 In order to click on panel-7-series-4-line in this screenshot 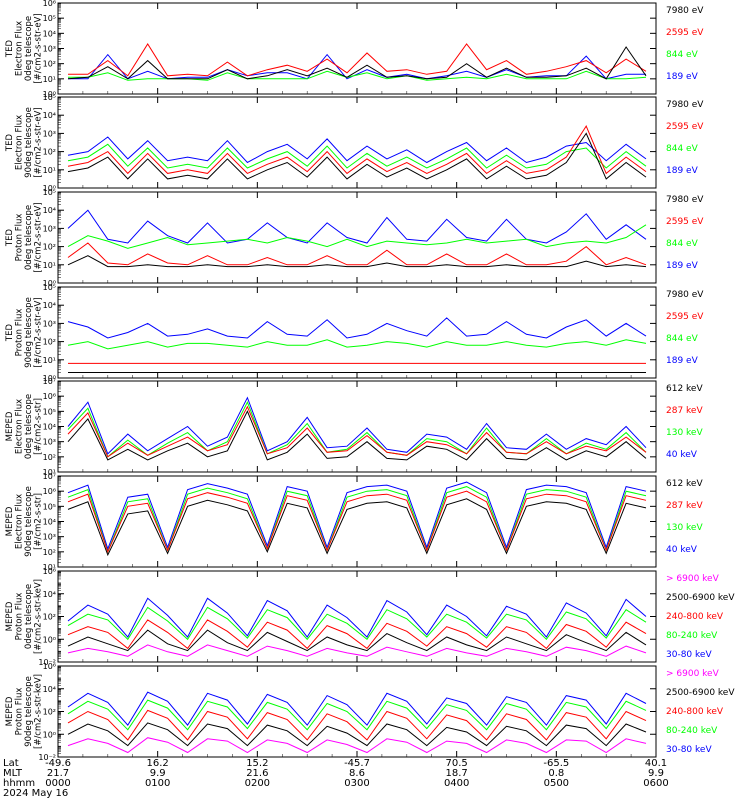, I will do `click(357, 640)`.